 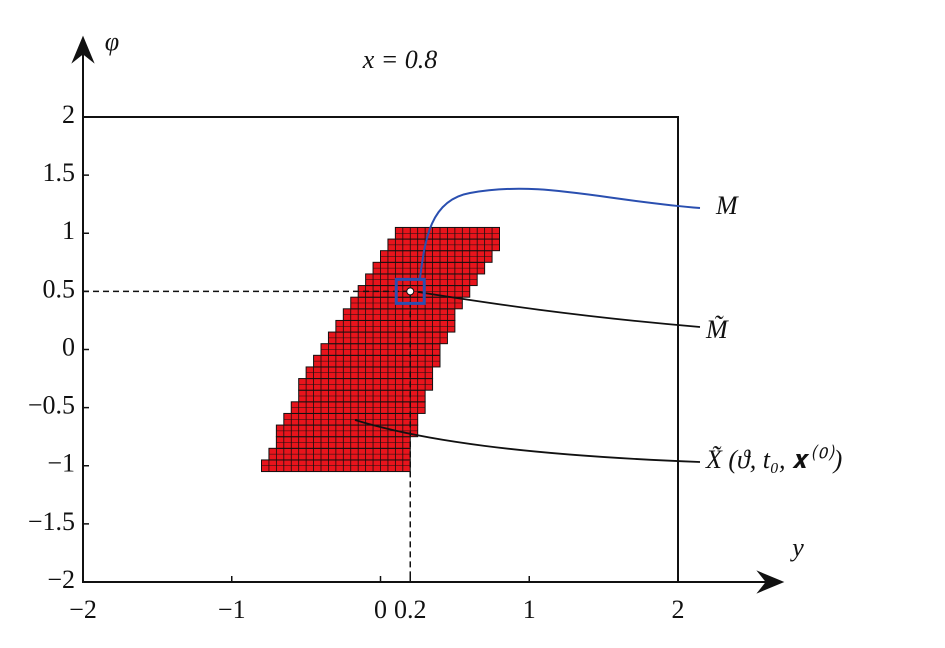 What do you see at coordinates (232, 609) in the screenshot?
I see `x-tick-label: −1` at bounding box center [232, 609].